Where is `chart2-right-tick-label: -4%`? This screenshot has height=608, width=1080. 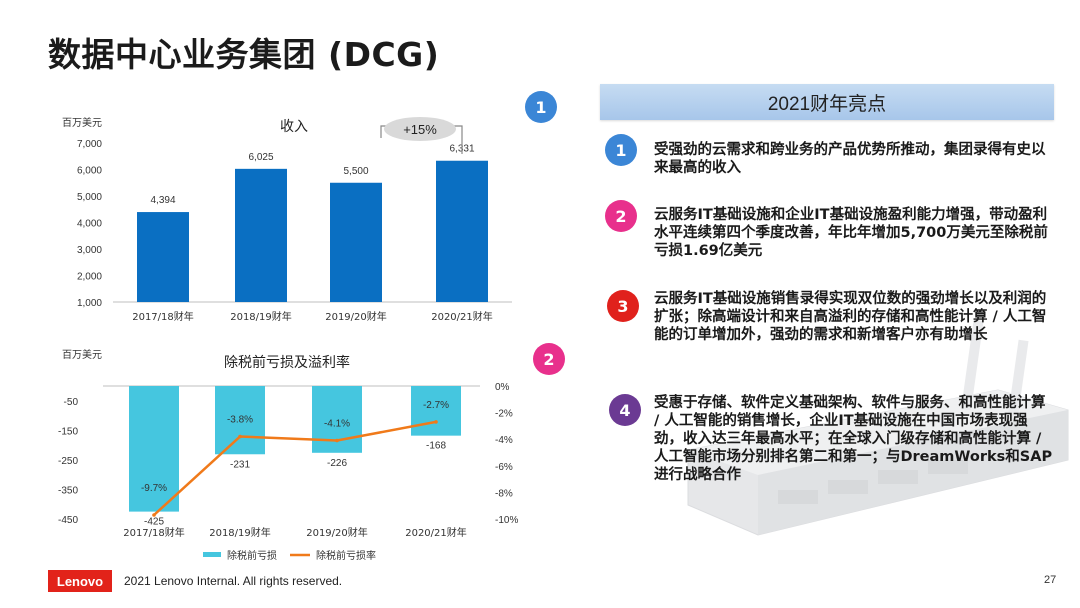
chart2-right-tick-label: -4% is located at coordinates (504, 440).